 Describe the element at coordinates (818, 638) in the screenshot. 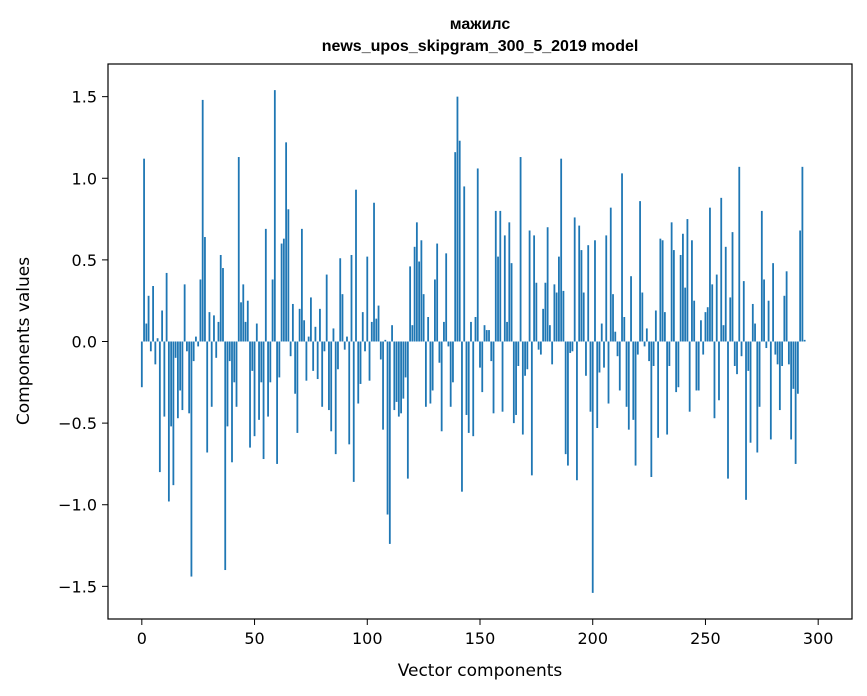

I see `x-tick-label: 300` at that location.